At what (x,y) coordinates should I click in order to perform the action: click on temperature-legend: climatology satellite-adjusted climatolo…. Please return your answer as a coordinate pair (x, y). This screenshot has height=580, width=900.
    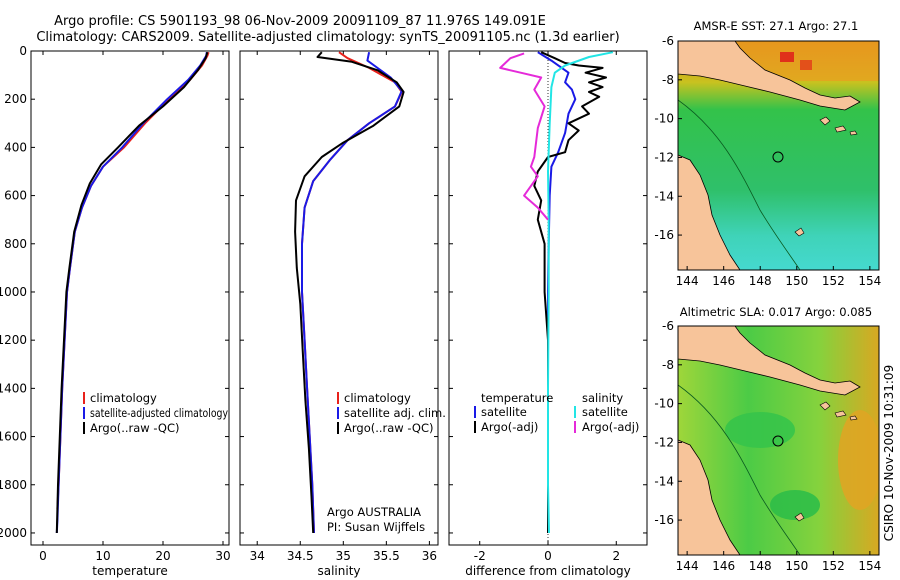
    Looking at the image, I should click on (155, 413).